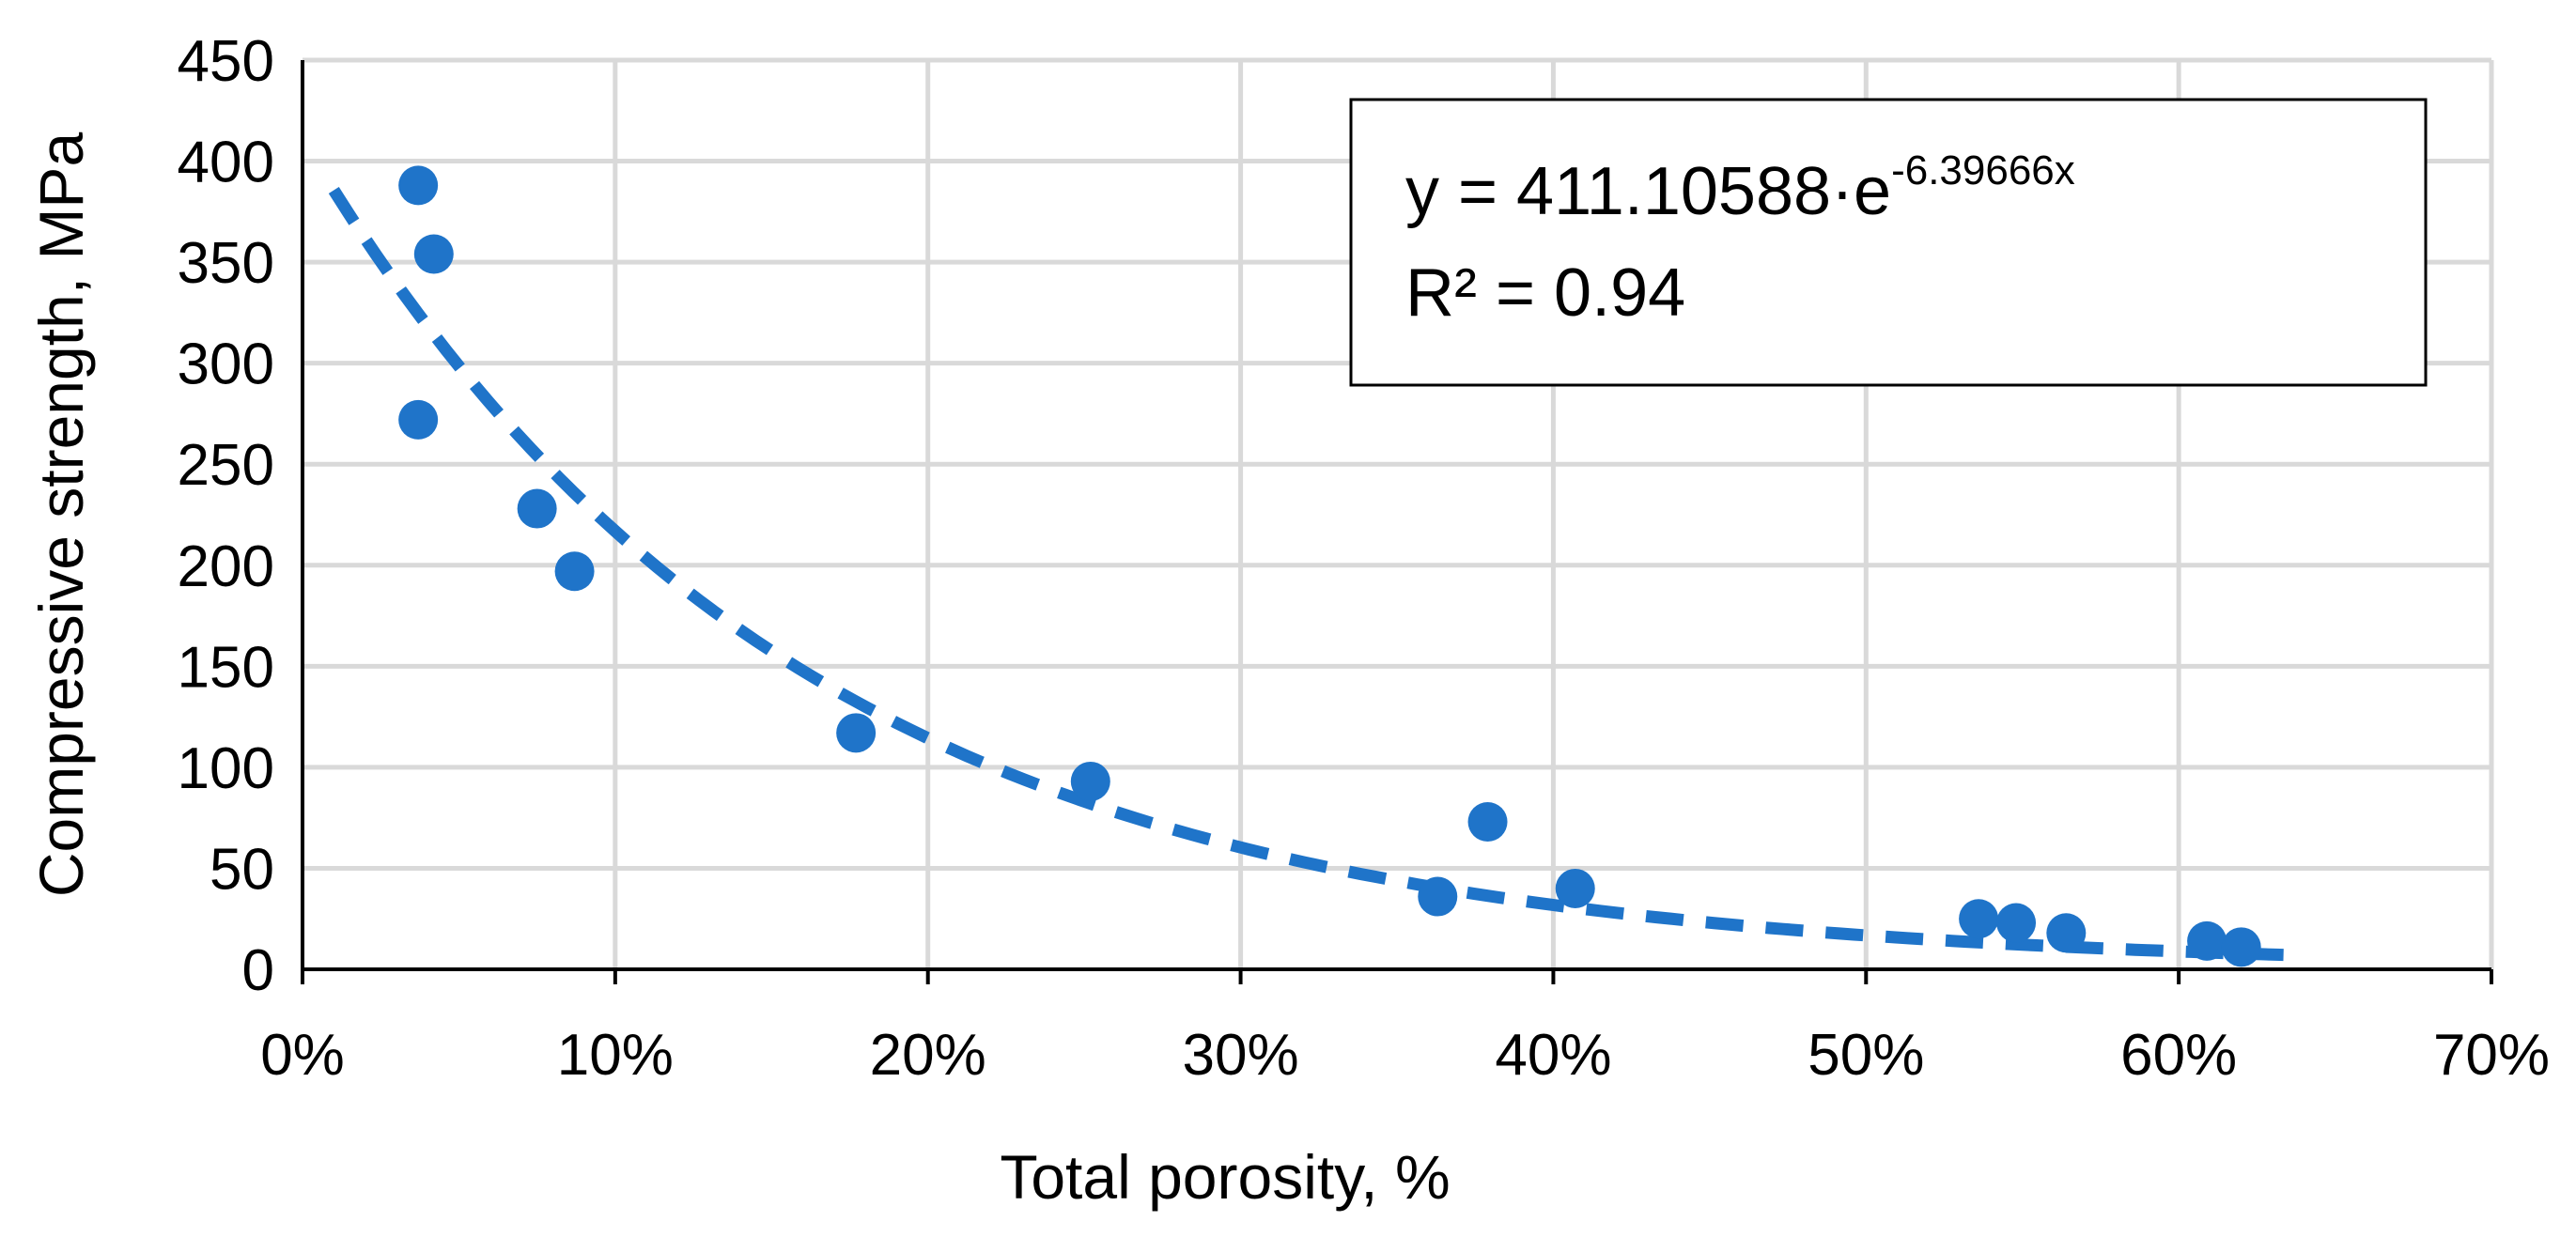  What do you see at coordinates (616, 1056) in the screenshot?
I see `x-tick-label: 10%` at bounding box center [616, 1056].